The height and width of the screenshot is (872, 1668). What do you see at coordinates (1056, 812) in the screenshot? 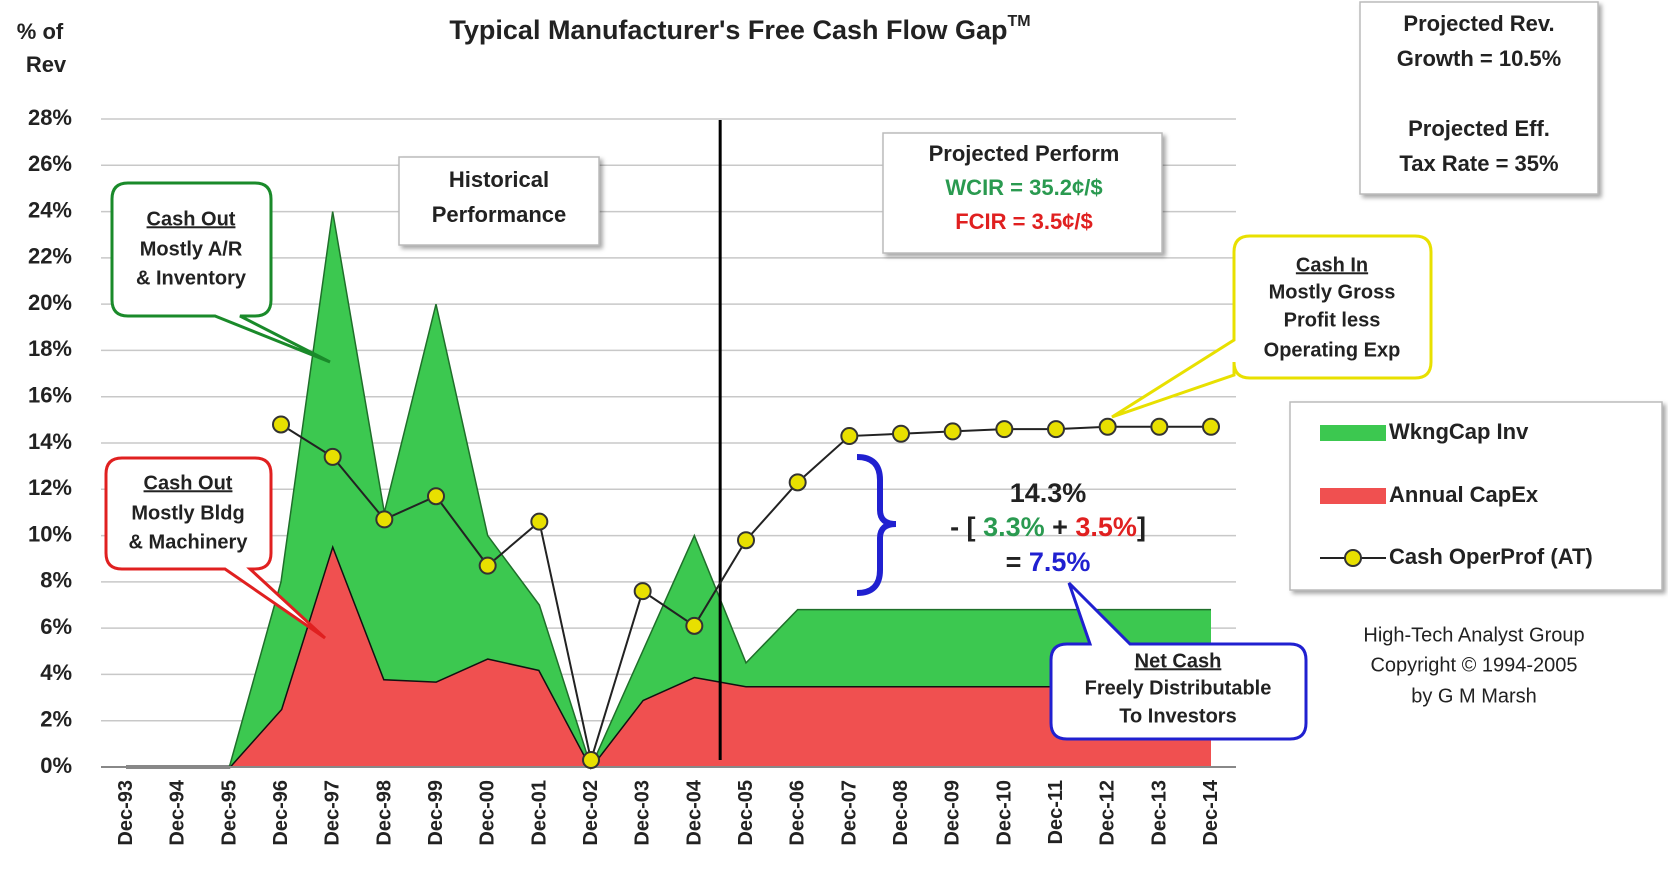
I see `x-tick-label: Dec-11` at bounding box center [1056, 812].